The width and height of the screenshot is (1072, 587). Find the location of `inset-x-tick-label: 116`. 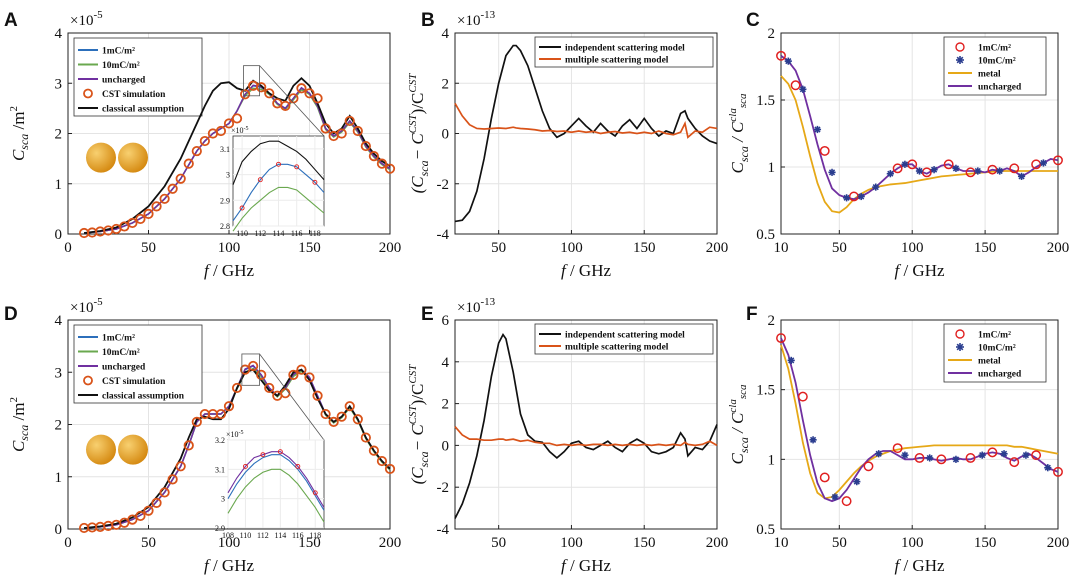

inset-x-tick-label: 116 is located at coordinates (297, 233).